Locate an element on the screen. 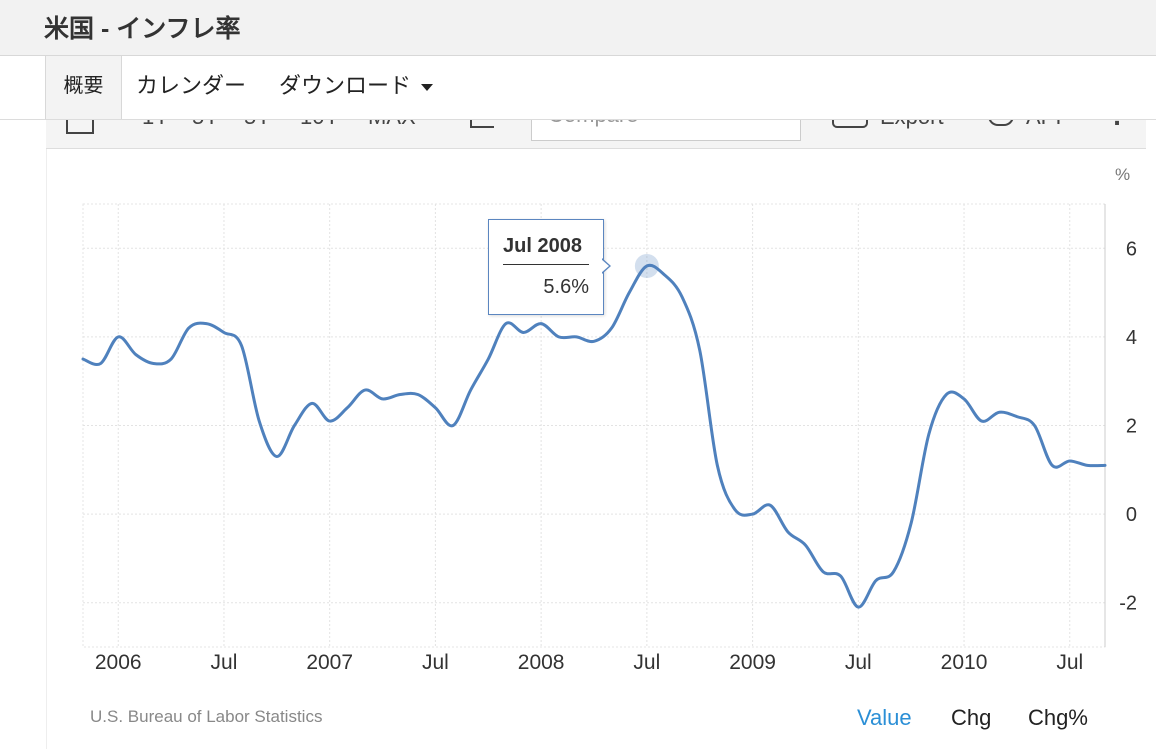 This screenshot has width=1156, height=749. compare-input: Compare + is located at coordinates (666, 129).